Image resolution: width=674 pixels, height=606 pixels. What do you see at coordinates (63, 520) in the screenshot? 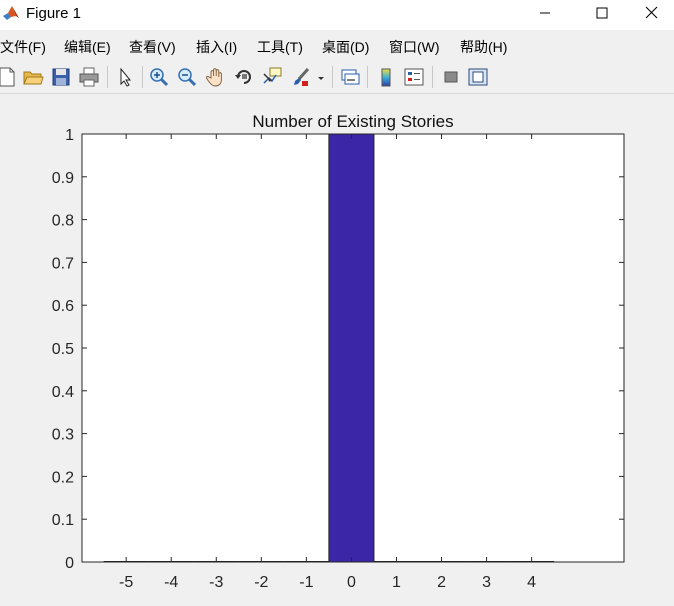
I see `y-tick-label: 0.1` at bounding box center [63, 520].